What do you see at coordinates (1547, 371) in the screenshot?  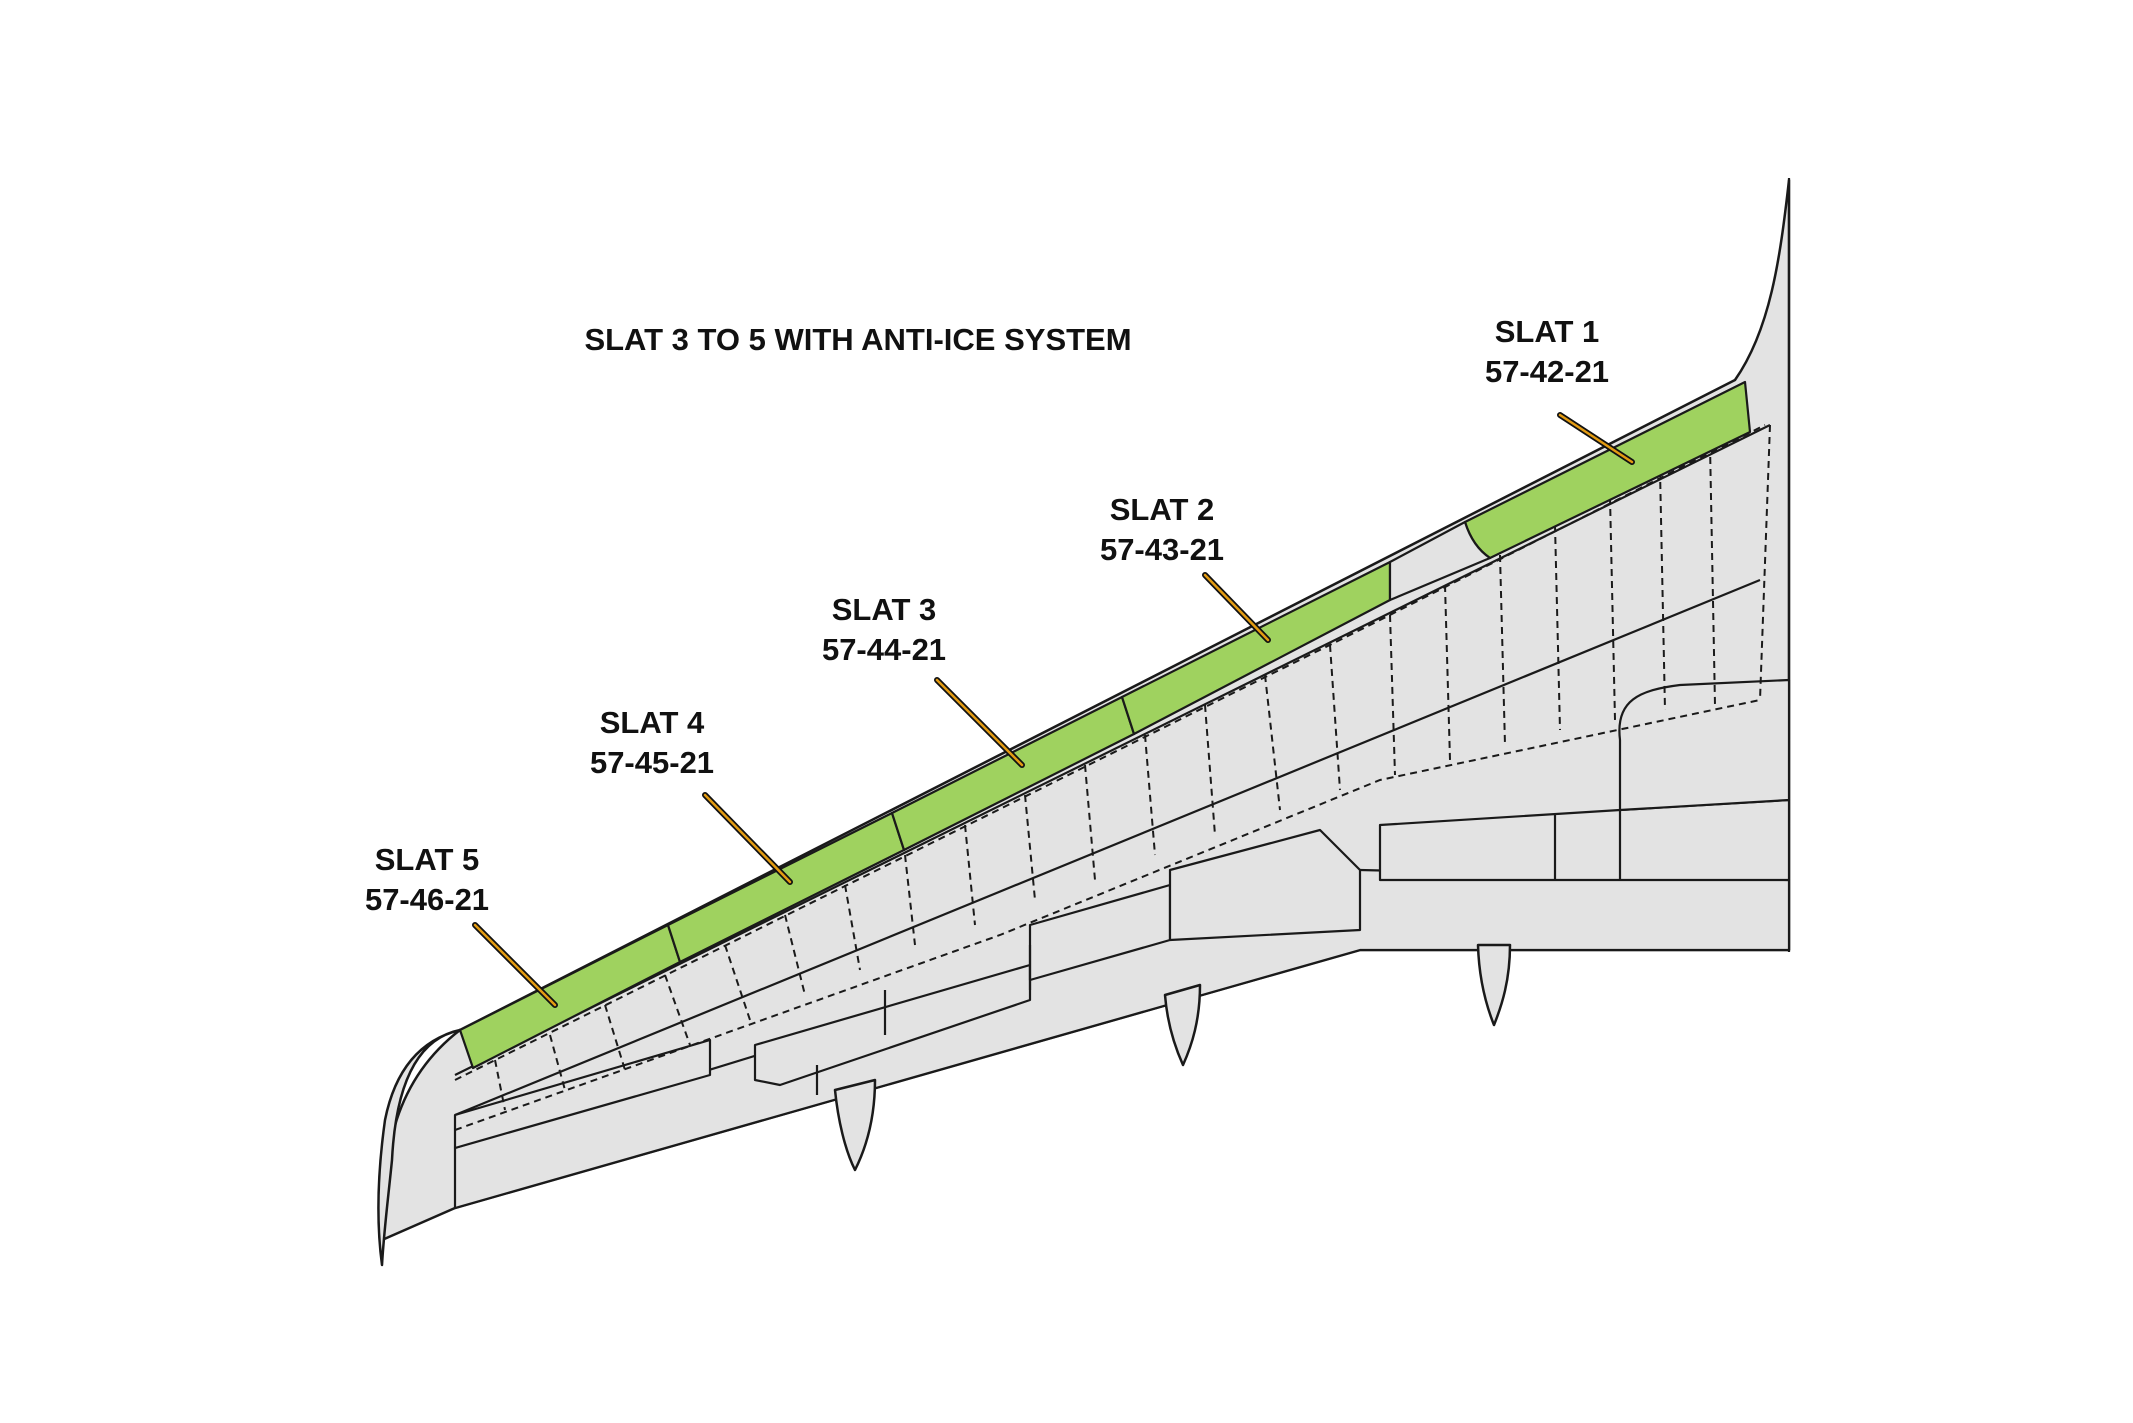 I see `slat-1-ref: 57-42-21` at bounding box center [1547, 371].